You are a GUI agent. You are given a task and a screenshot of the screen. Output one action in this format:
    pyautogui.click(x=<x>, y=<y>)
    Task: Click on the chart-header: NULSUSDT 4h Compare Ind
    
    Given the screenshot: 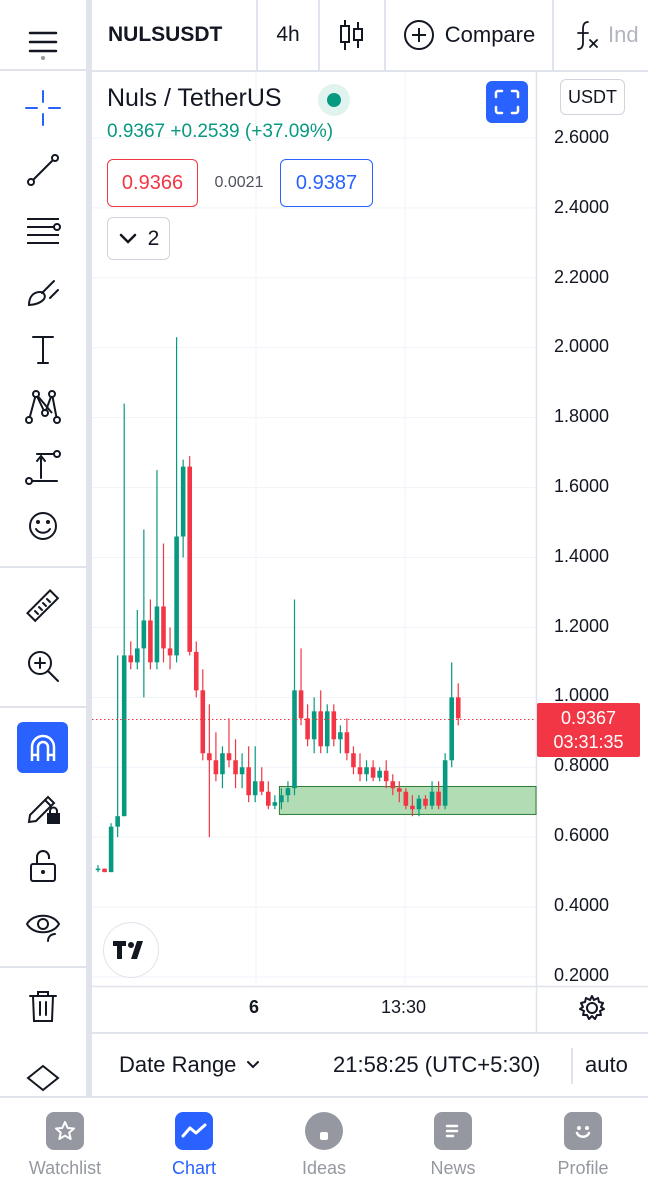 What is the action you would take?
    pyautogui.click(x=370, y=36)
    